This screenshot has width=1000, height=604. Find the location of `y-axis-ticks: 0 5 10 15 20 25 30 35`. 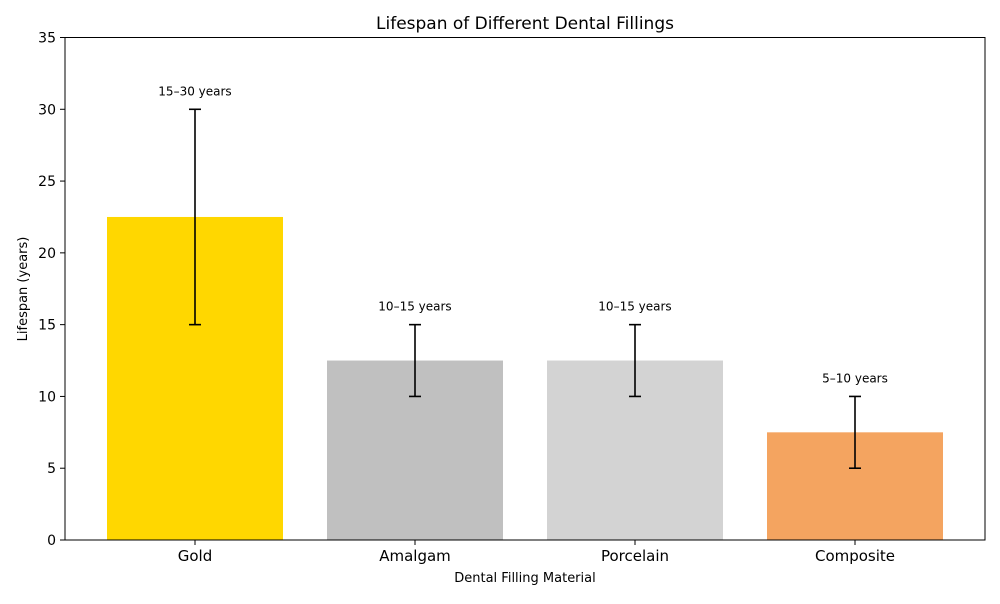

y-axis-ticks: 0 5 10 15 20 25 30 35 is located at coordinates (51, 290).